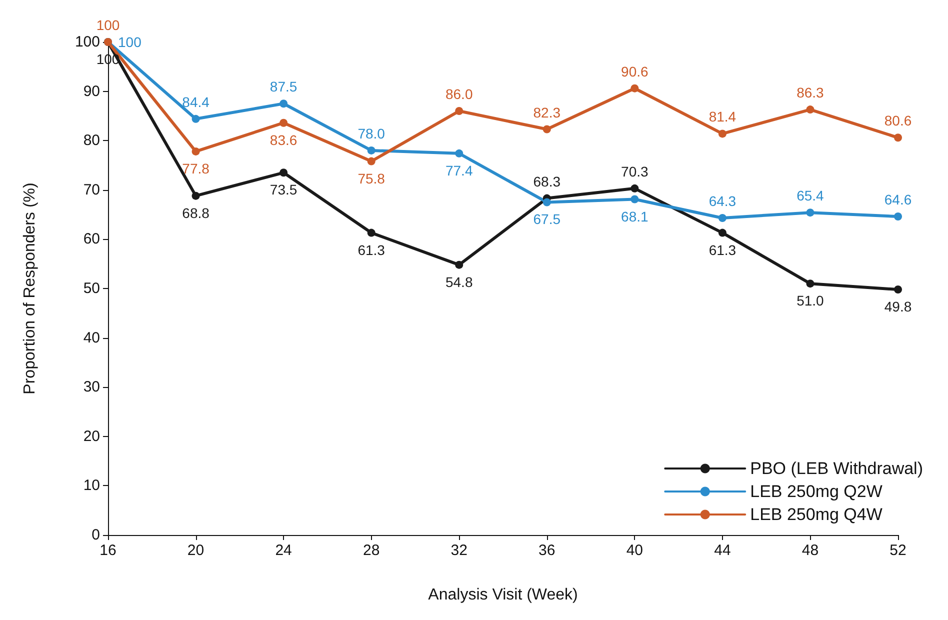 This screenshot has height=620, width=948. Describe the element at coordinates (284, 190) in the screenshot. I see `data-label: 73.5` at that location.